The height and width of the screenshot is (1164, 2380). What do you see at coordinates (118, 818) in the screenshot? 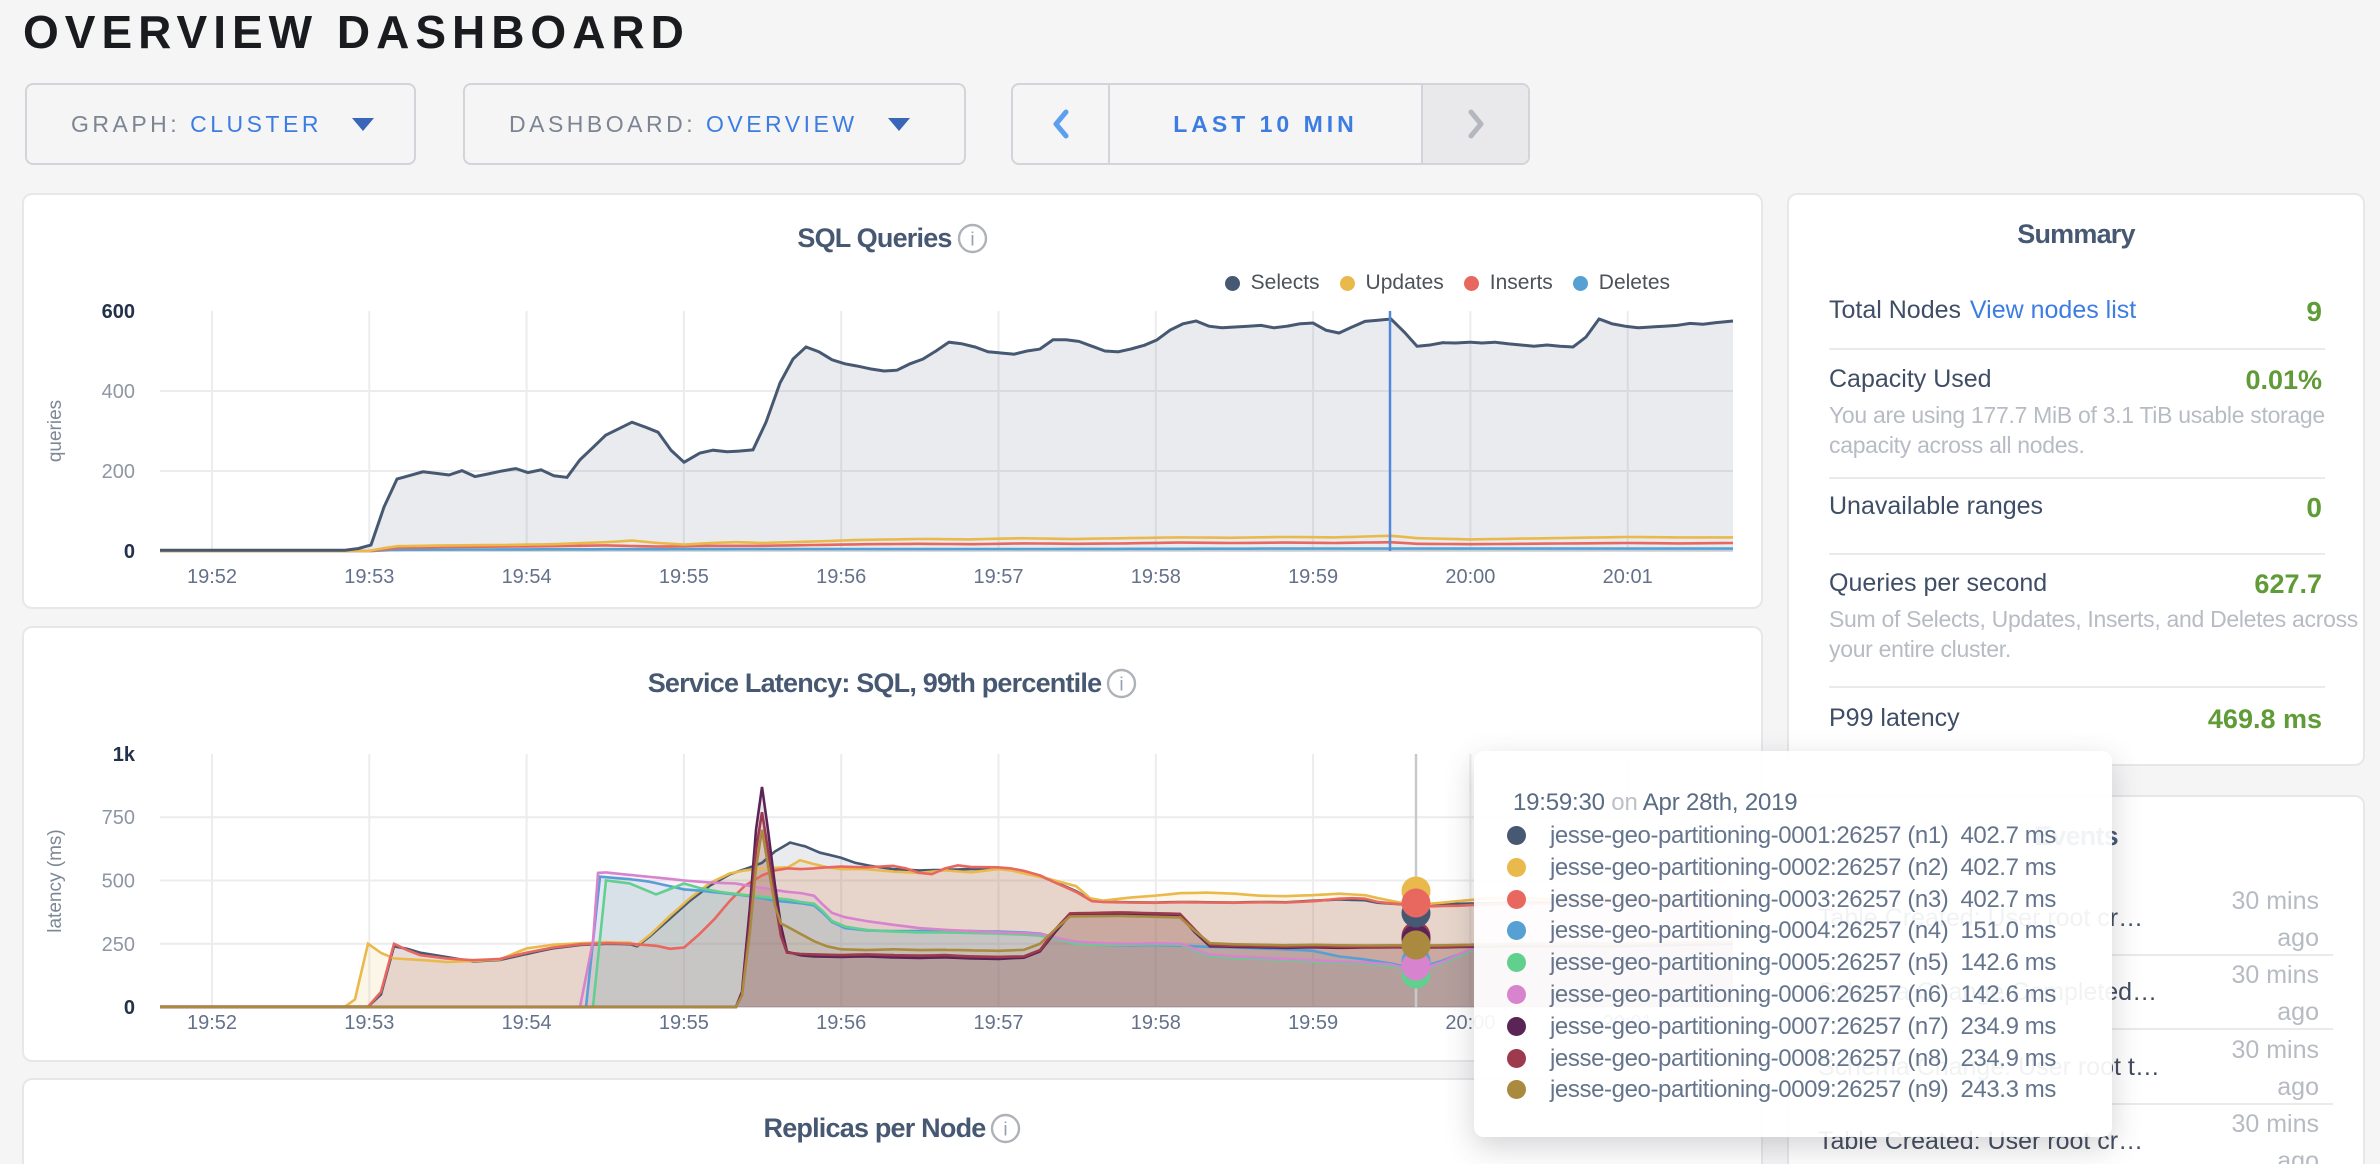
I see `svg-text: 750` at bounding box center [118, 818].